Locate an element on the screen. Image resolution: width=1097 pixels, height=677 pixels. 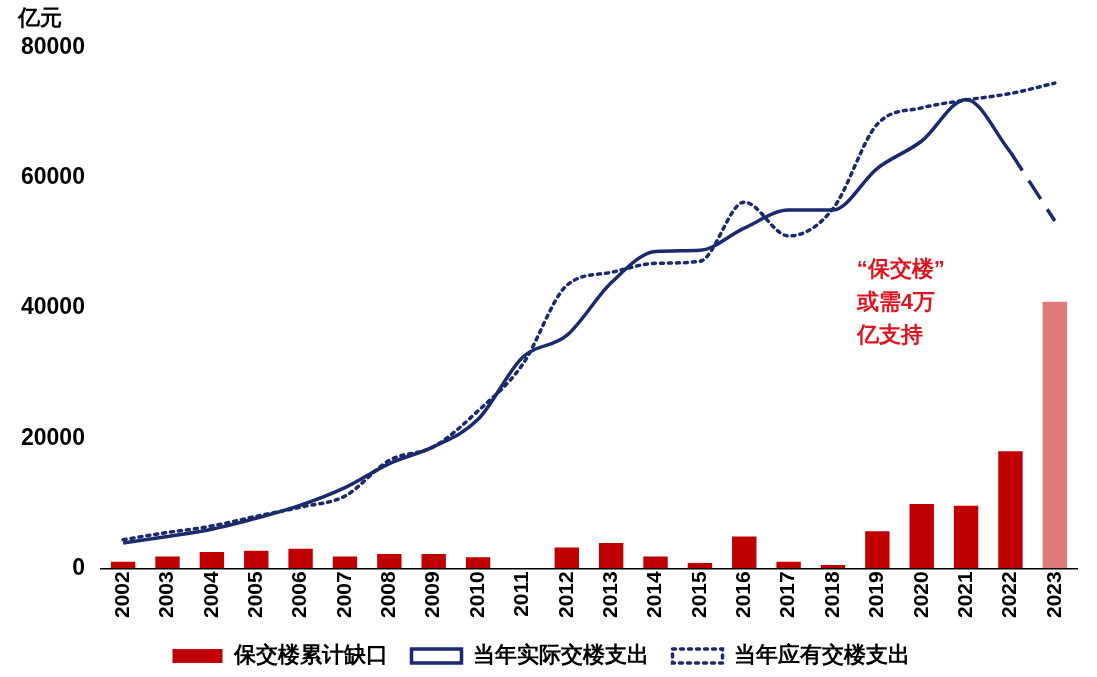
x-tick-label: 2019 is located at coordinates (876, 594).